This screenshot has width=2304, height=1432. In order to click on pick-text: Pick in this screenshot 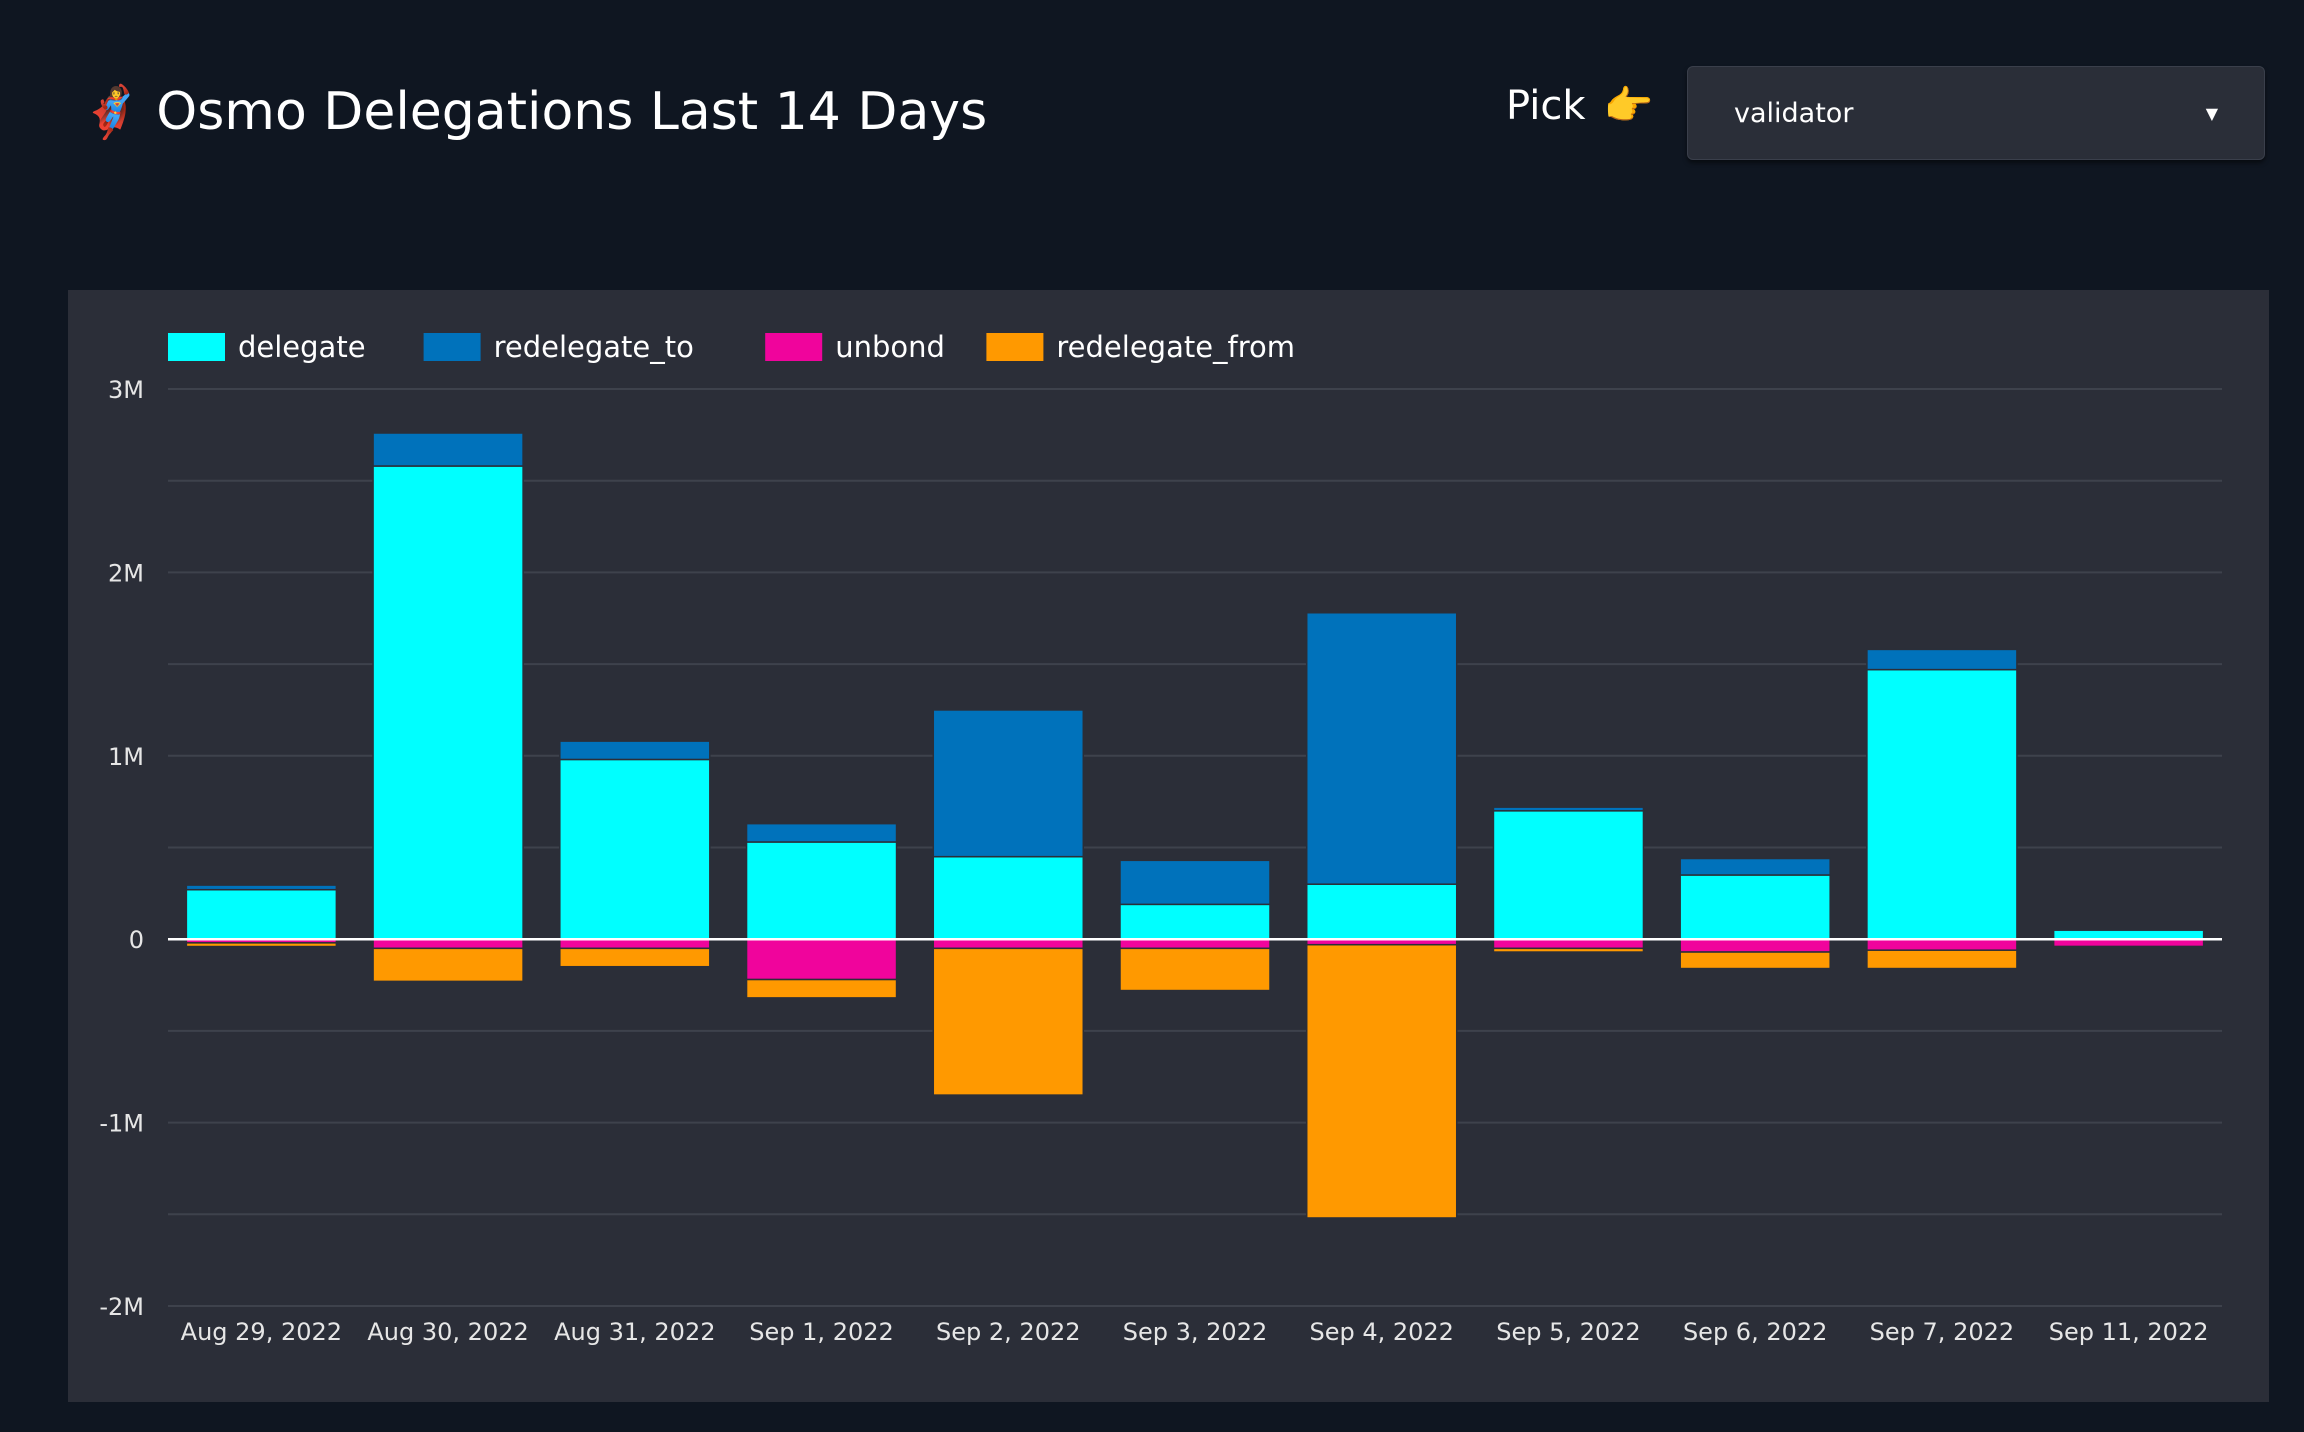, I will do `click(1546, 105)`.